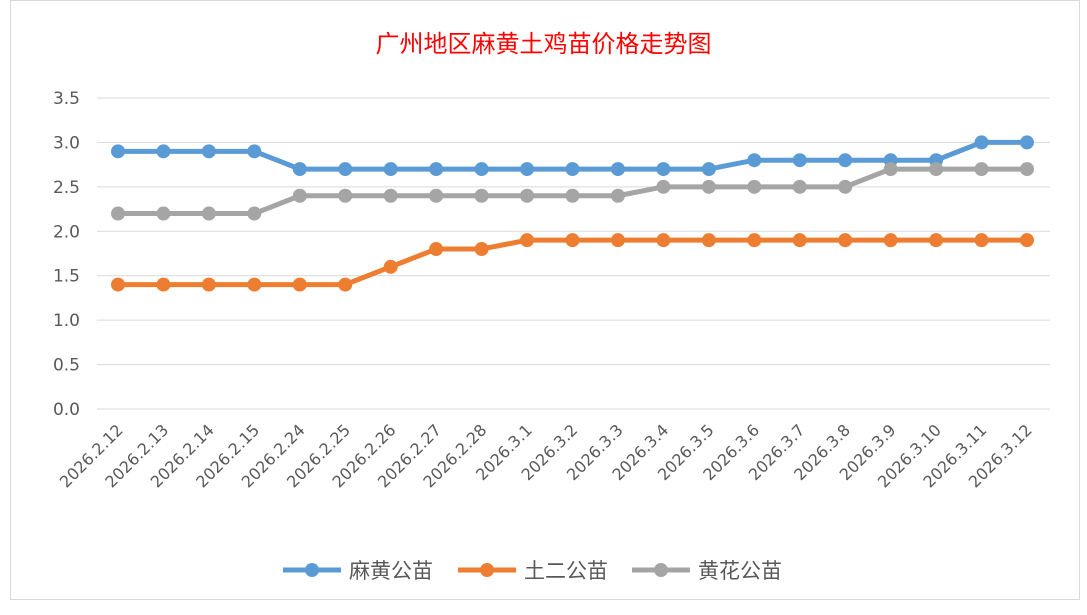 The image size is (1087, 615). Describe the element at coordinates (66, 99) in the screenshot. I see `y-tick-label: 3.5` at that location.